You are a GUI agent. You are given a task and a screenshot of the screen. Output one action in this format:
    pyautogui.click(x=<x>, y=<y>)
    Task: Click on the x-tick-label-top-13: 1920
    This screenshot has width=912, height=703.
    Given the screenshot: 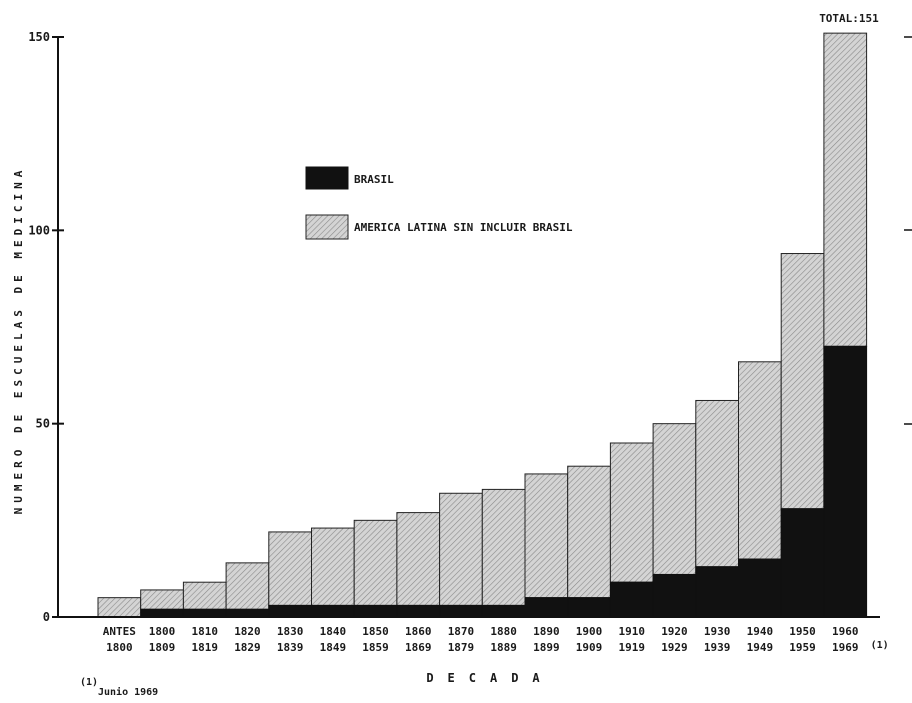 What is the action you would take?
    pyautogui.click(x=674, y=631)
    